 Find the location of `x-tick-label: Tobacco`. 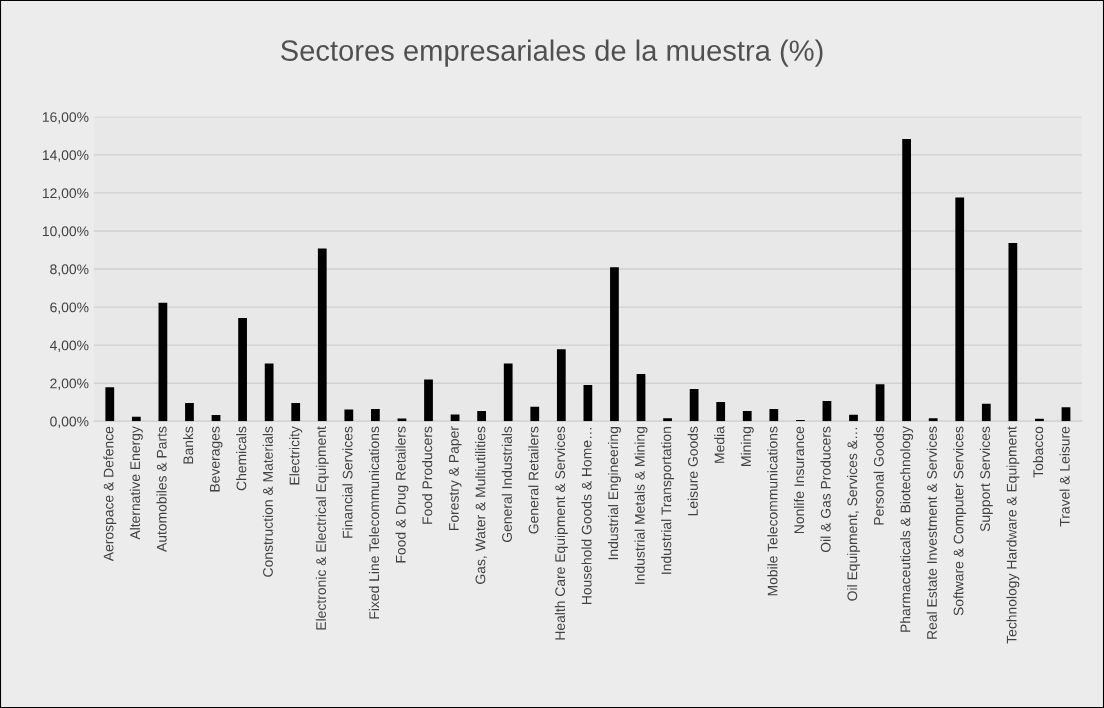

x-tick-label: Tobacco is located at coordinates (1038, 452).